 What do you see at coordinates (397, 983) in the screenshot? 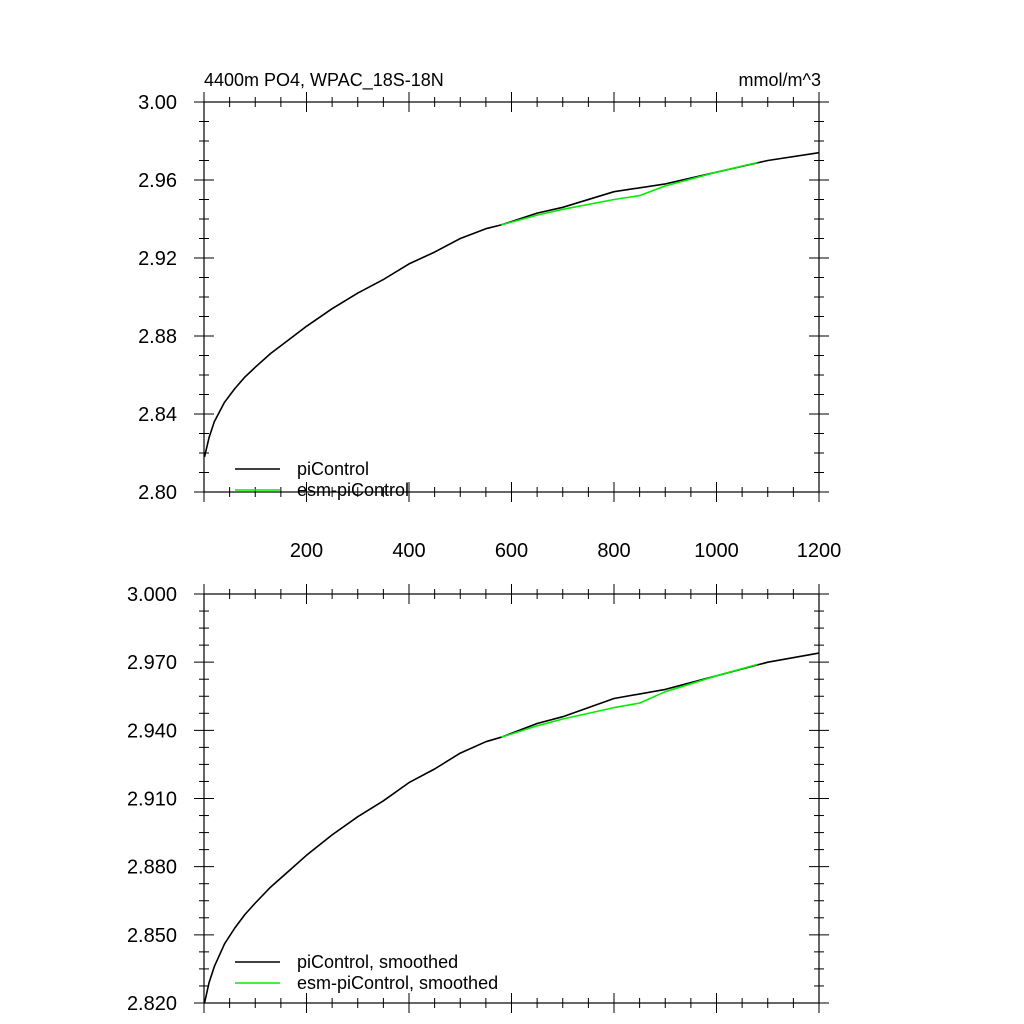
I see `legend-label: esm-piControl, smoothed` at bounding box center [397, 983].